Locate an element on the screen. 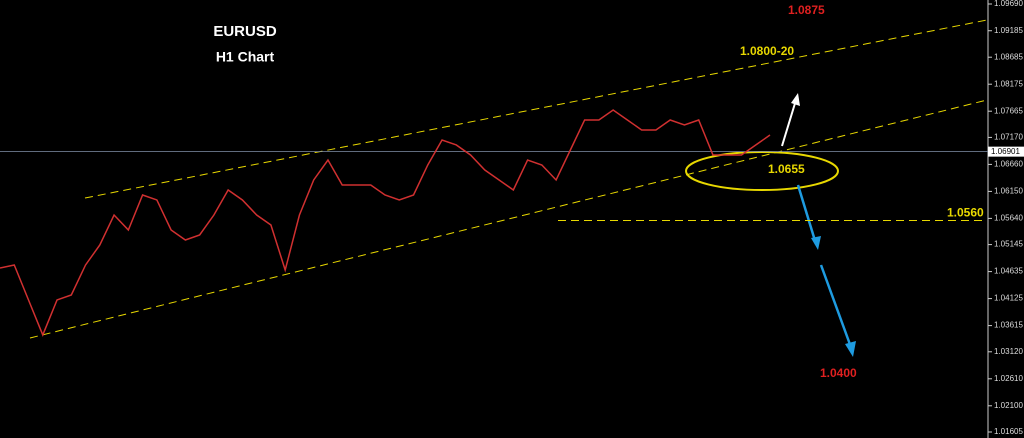  y-tick-label: 1.06660 is located at coordinates (1008, 164).